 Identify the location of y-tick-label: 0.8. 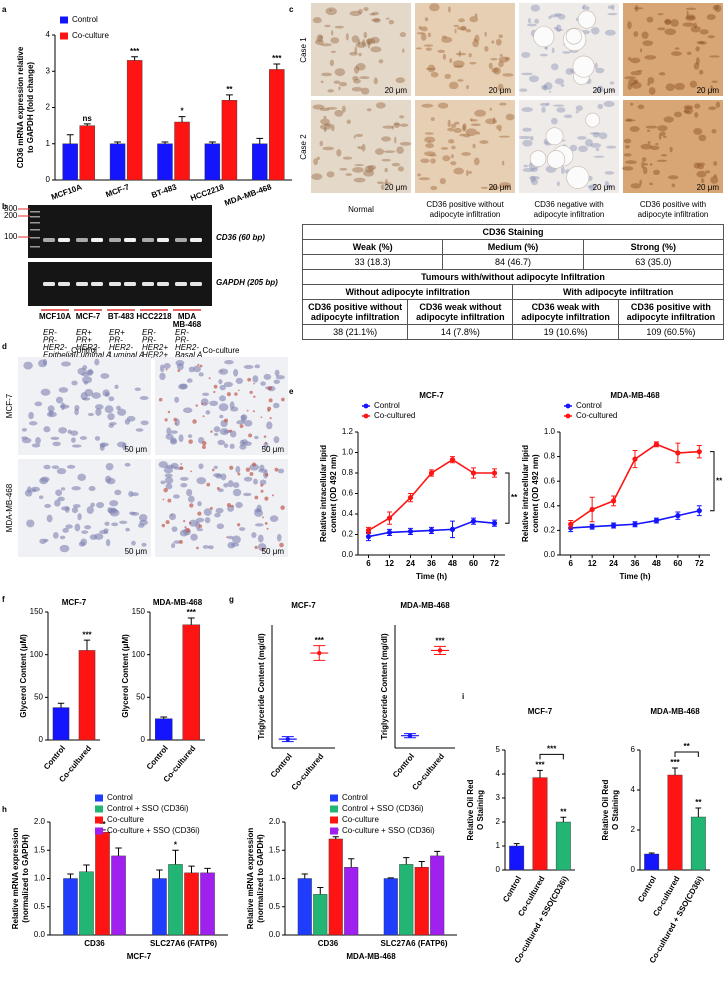
(348, 472).